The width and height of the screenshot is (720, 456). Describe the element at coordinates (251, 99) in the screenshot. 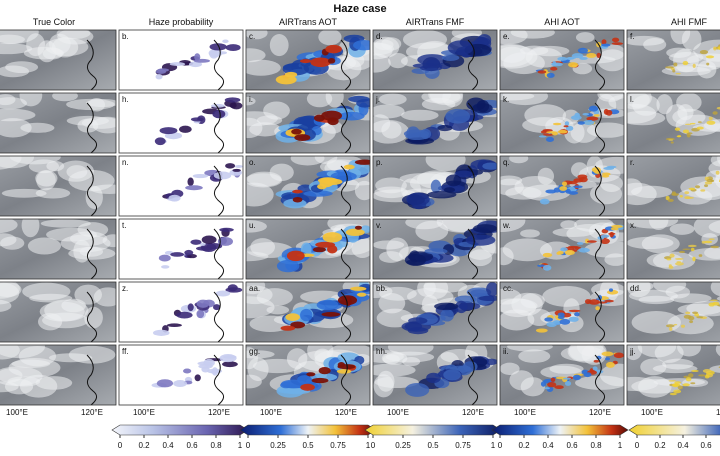

I see `panel-label: i.` at that location.